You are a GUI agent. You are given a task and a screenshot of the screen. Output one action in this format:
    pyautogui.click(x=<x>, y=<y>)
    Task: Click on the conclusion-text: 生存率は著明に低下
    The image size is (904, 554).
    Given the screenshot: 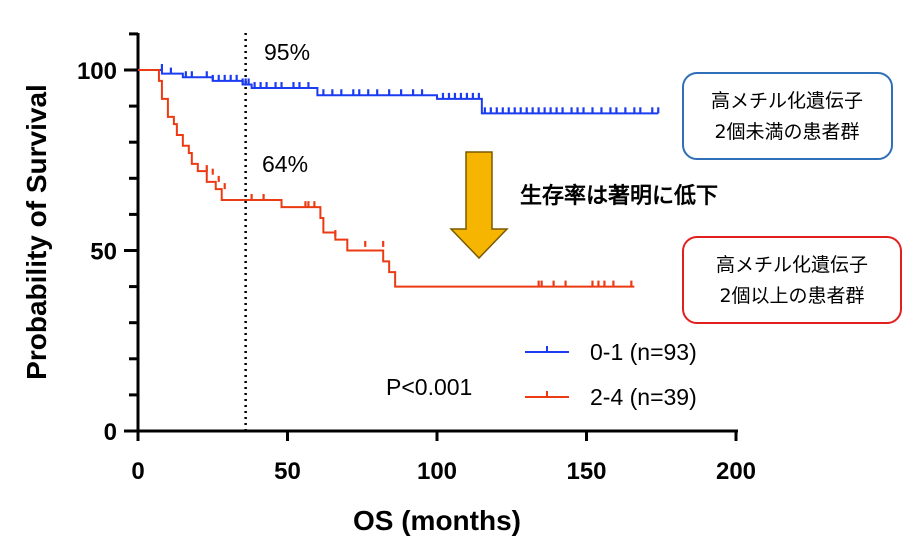 What is the action you would take?
    pyautogui.click(x=619, y=196)
    